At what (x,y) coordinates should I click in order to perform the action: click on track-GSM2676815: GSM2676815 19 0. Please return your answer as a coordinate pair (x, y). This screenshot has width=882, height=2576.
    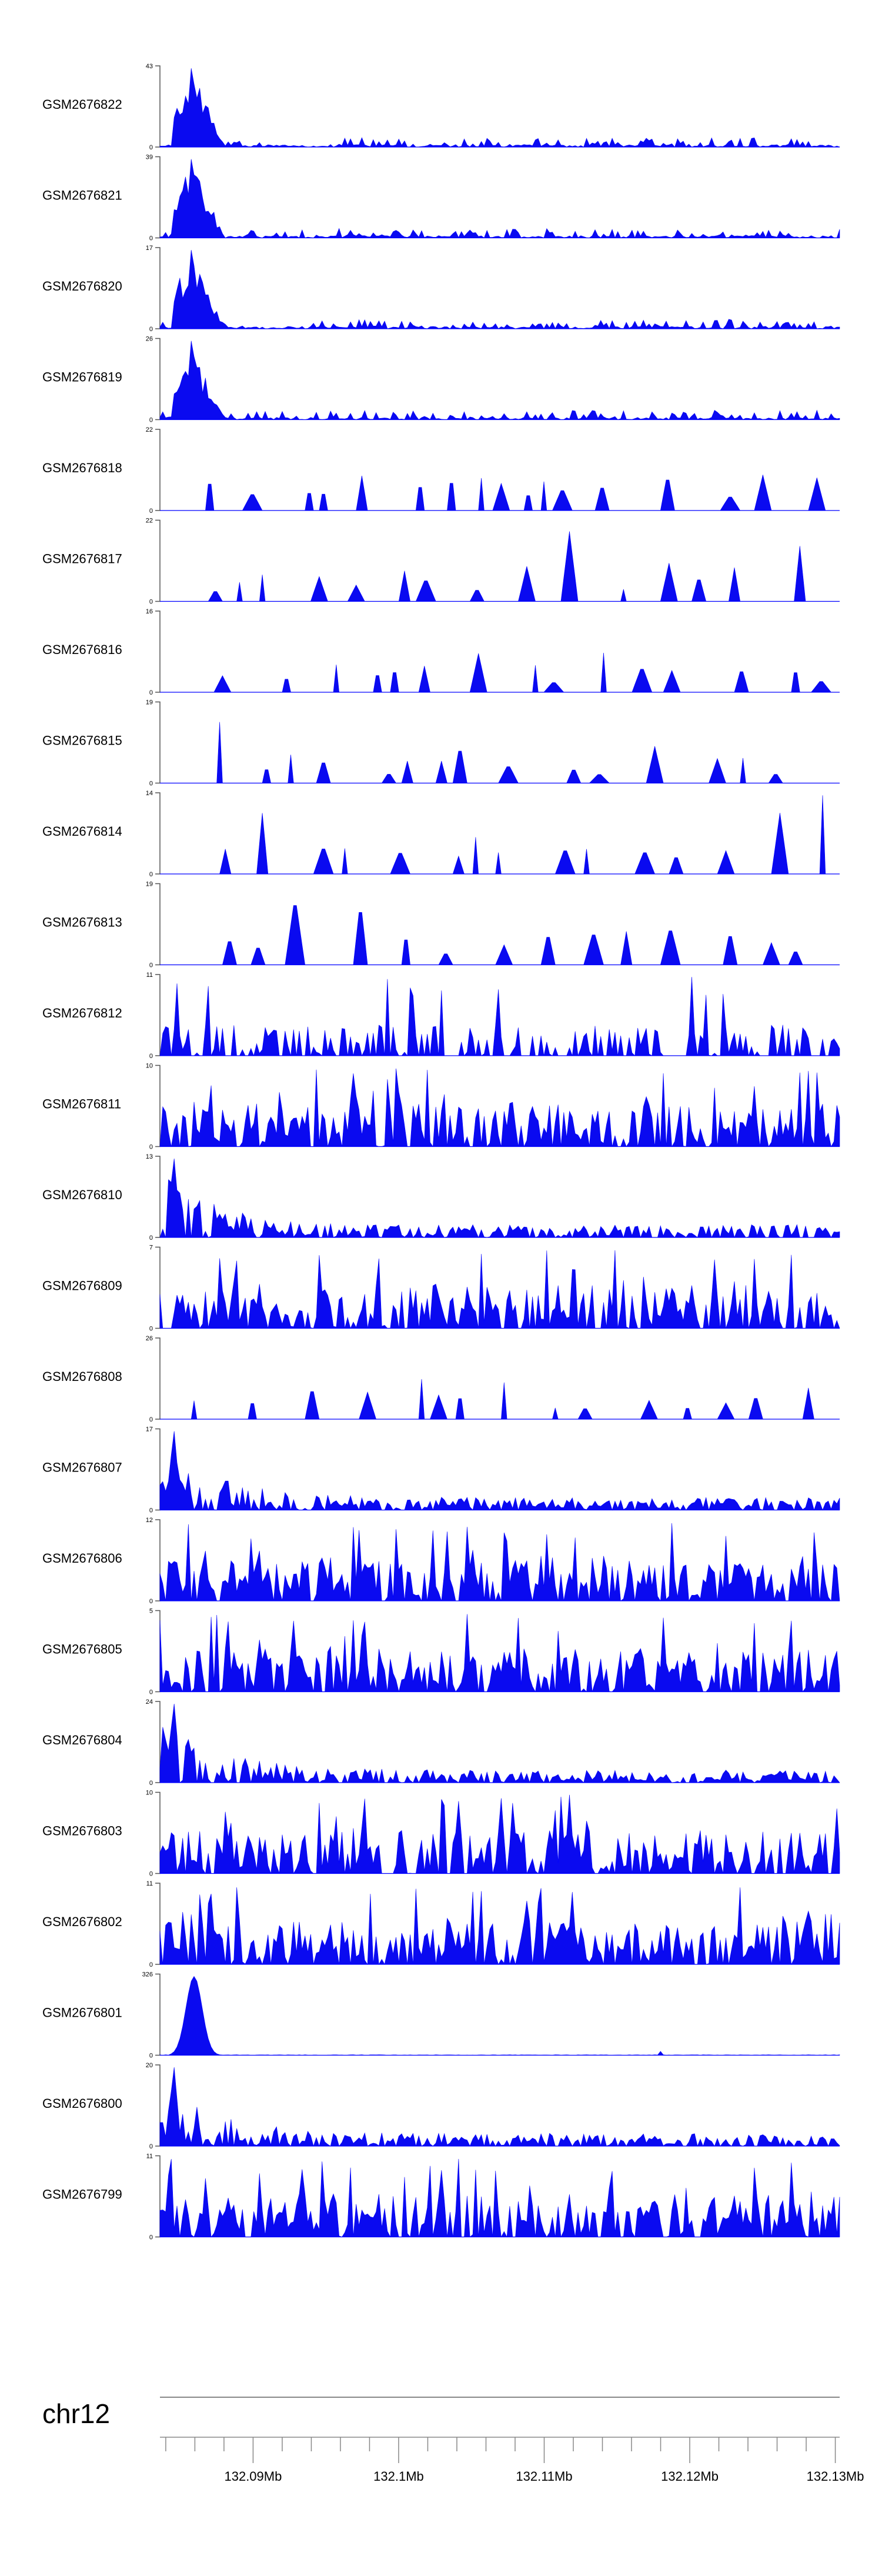
    Looking at the image, I should click on (441, 743).